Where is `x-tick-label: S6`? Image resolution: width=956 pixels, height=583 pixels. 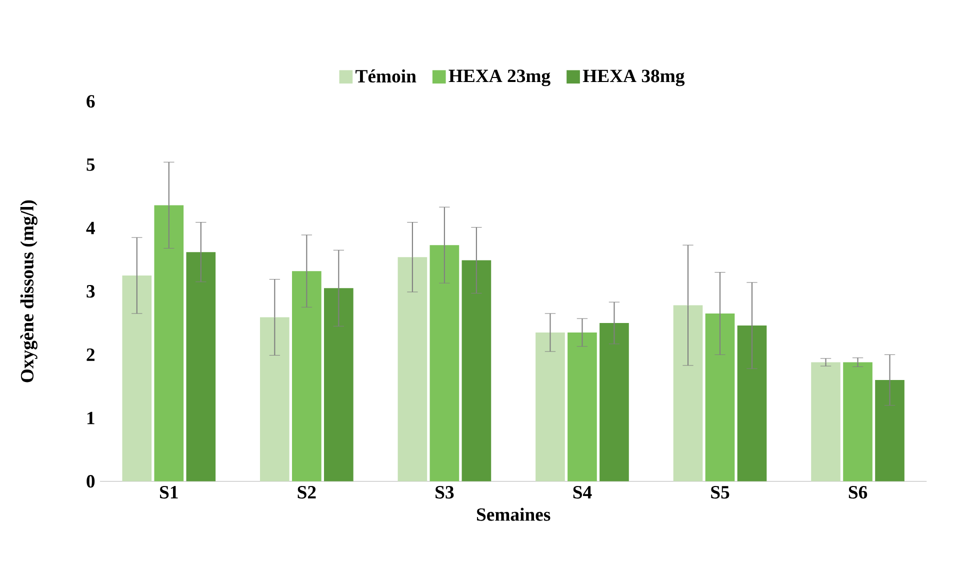 x-tick-label: S6 is located at coordinates (858, 492).